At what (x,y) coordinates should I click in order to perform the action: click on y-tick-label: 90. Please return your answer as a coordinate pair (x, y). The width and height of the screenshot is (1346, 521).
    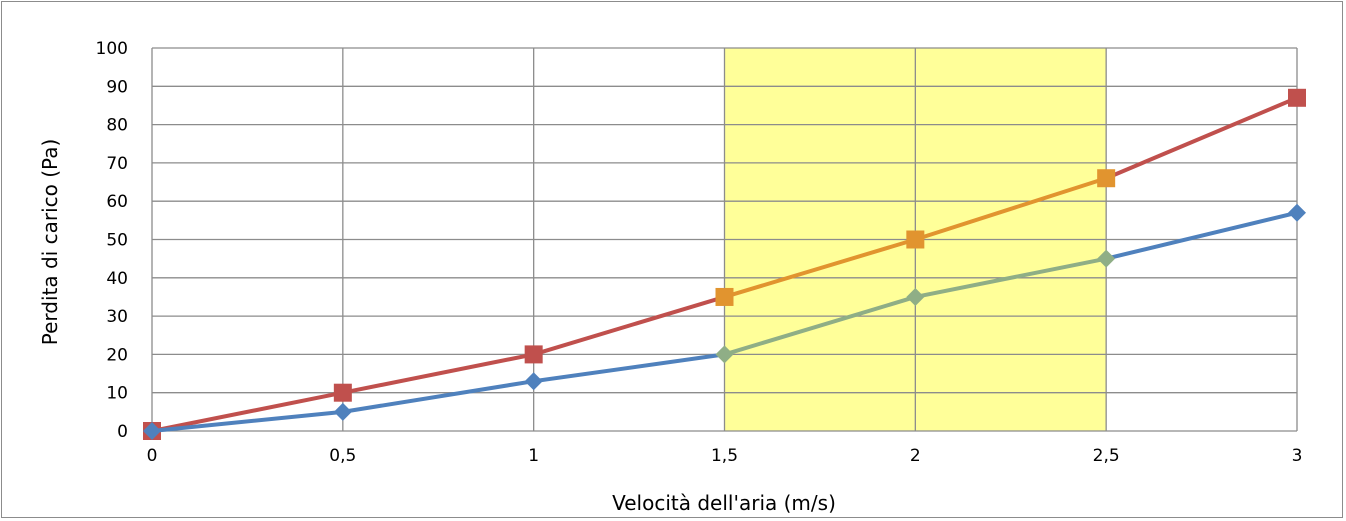
    Looking at the image, I should click on (117, 87).